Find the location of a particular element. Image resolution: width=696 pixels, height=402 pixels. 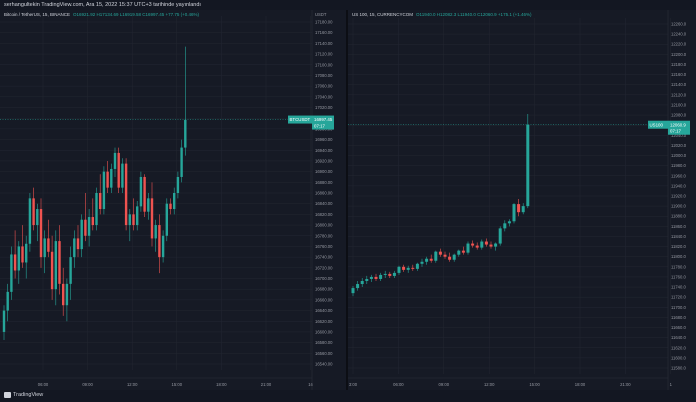

us100-countdown-value: 07:17 is located at coordinates (676, 131).